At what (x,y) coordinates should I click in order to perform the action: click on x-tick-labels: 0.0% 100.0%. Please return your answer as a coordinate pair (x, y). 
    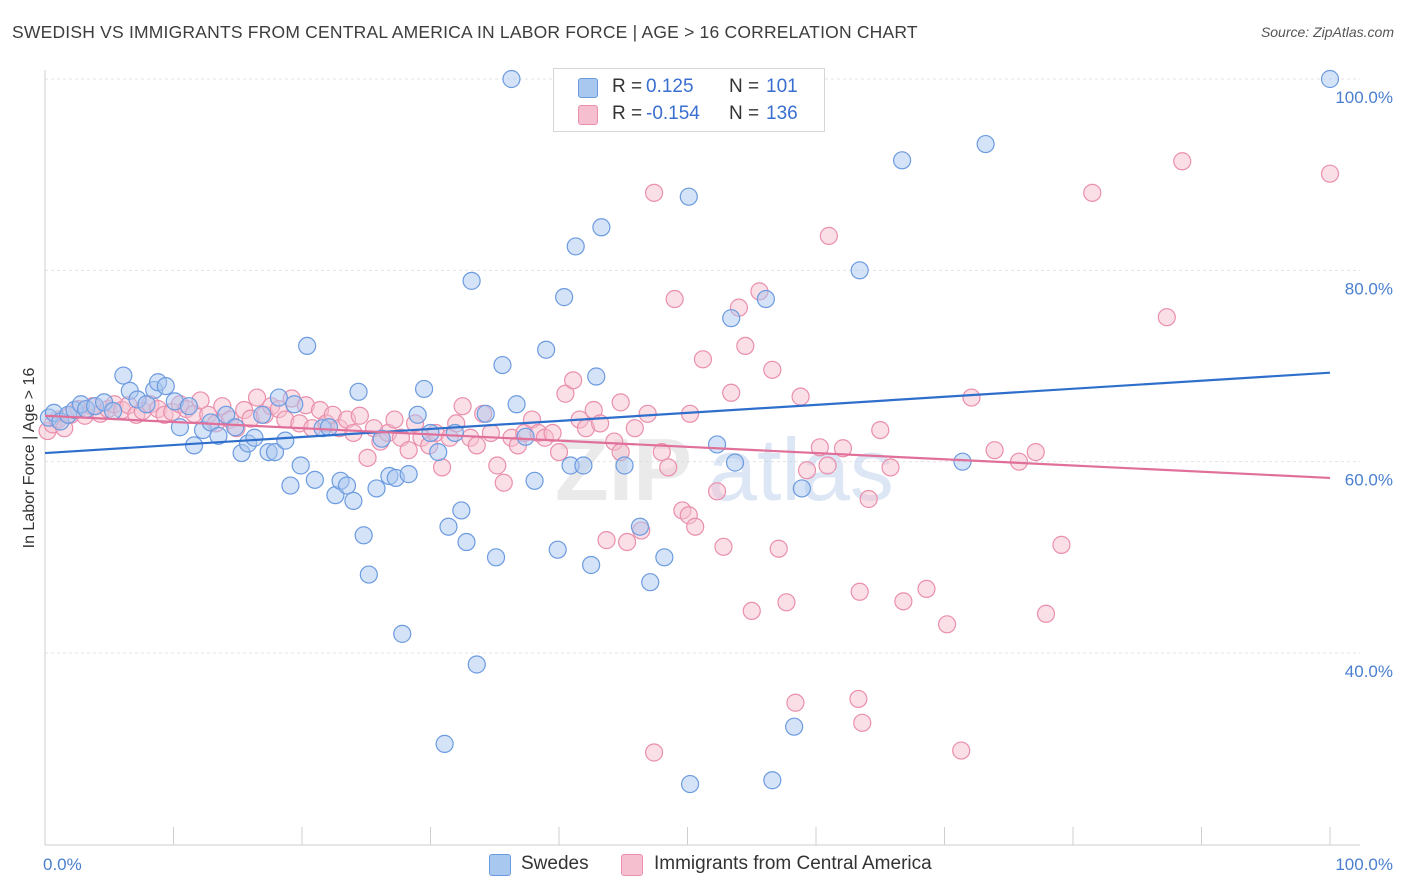
    Looking at the image, I should click on (718, 864).